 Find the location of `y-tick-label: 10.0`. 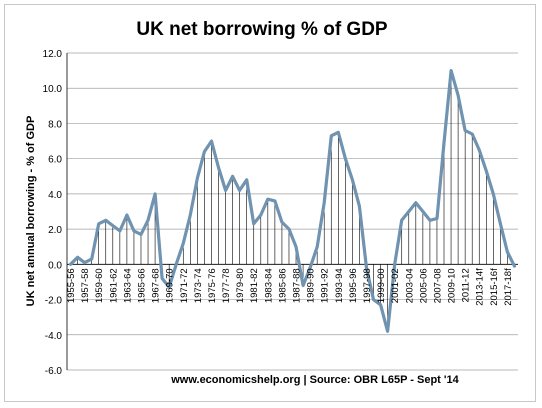

y-tick-label: 10.0 is located at coordinates (53, 89).